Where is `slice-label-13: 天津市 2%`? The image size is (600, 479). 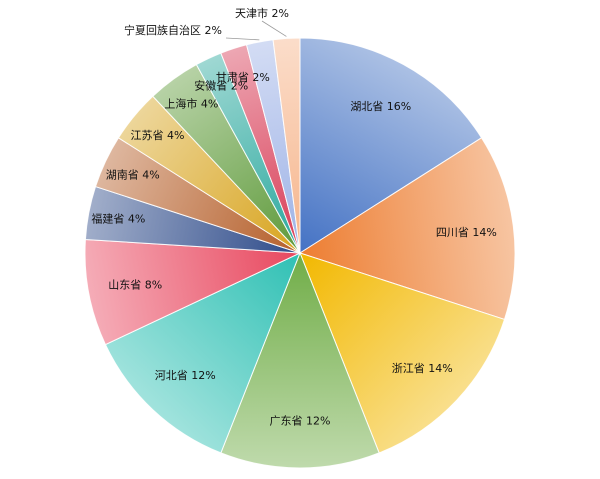 slice-label-13: 天津市 2% is located at coordinates (262, 13).